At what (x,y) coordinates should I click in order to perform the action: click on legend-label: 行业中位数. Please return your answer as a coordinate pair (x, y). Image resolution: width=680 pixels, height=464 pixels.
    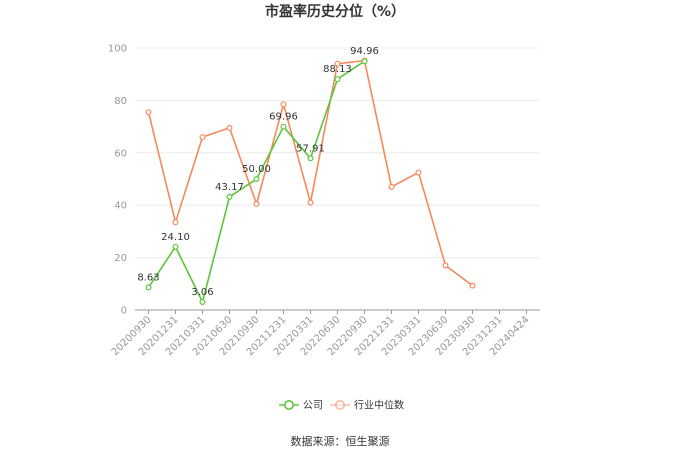
    Looking at the image, I should click on (379, 405).